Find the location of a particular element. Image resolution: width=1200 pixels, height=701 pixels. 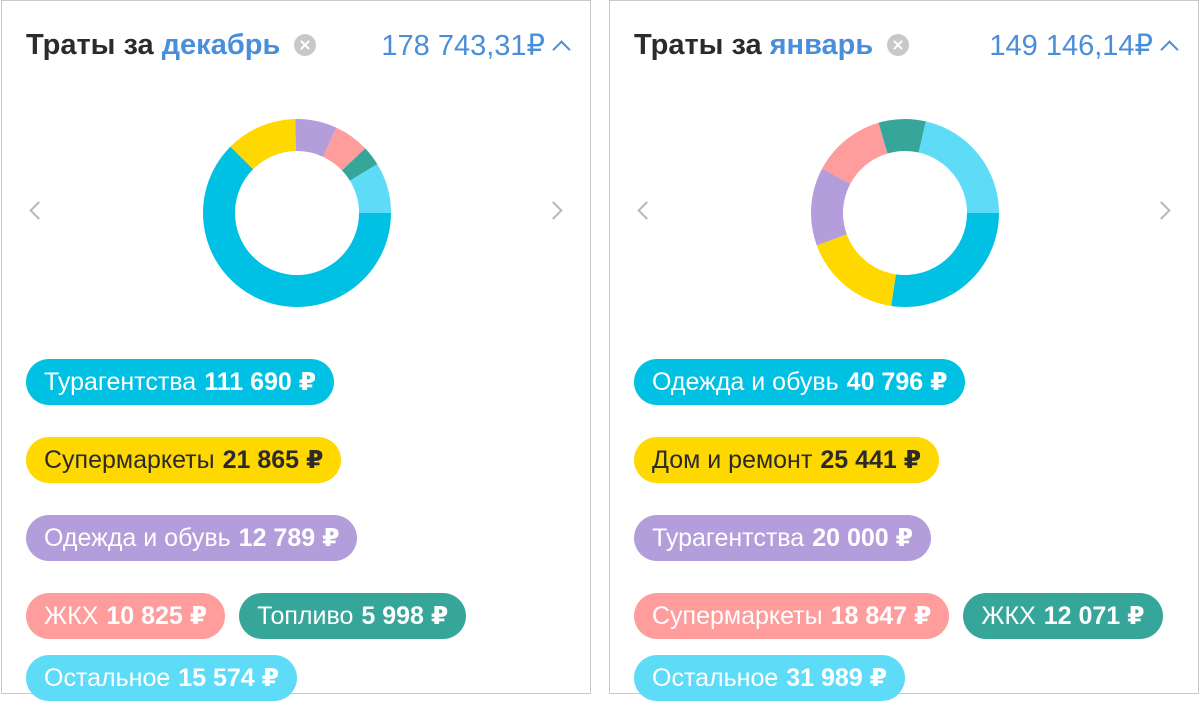

category-chip: Одежда и обувь 40 796 ₽ is located at coordinates (800, 382).